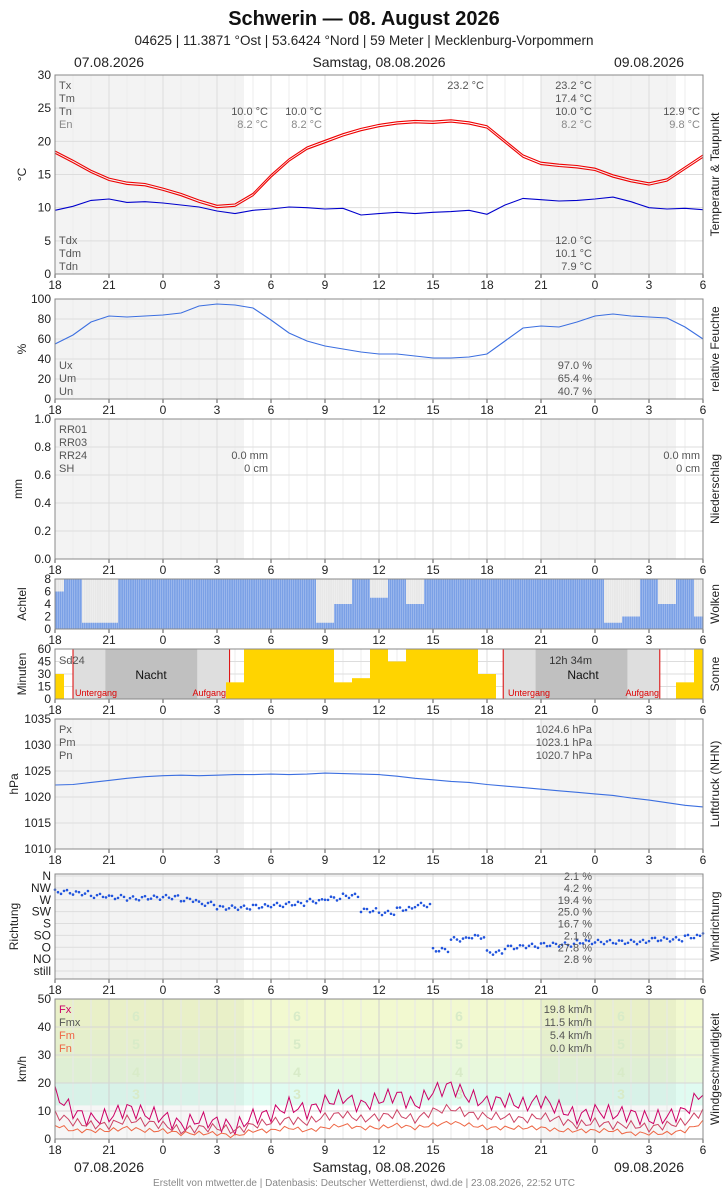  Describe the element at coordinates (379, 1150) in the screenshot. I see `x-tick-label: 12` at that location.